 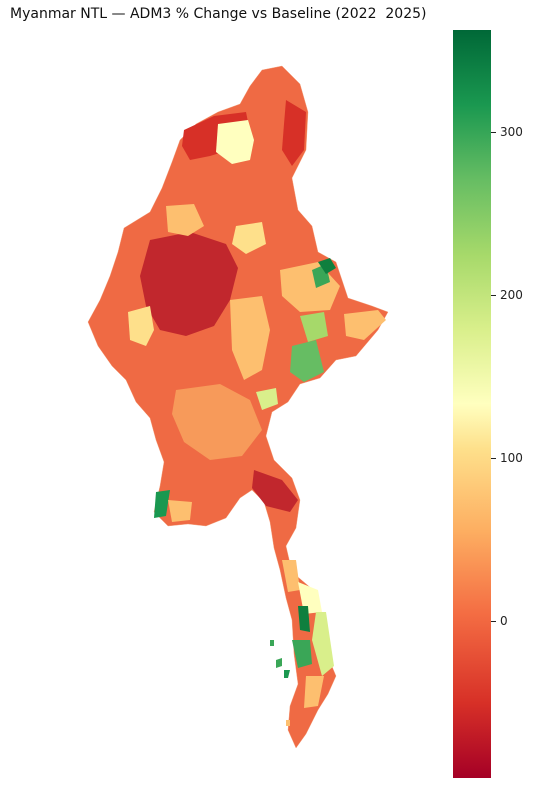 I want to click on region-central-deep-red, so click(x=189, y=284).